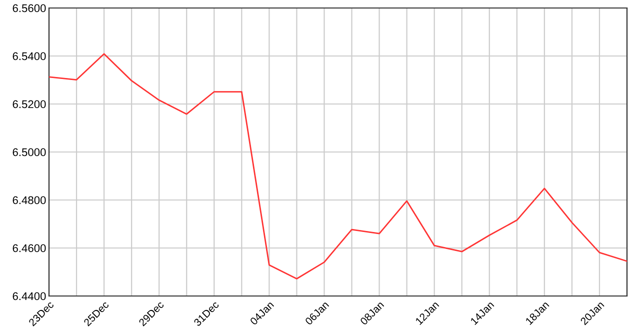  I want to click on y-tick-label: 6.5000, so click(29, 152).